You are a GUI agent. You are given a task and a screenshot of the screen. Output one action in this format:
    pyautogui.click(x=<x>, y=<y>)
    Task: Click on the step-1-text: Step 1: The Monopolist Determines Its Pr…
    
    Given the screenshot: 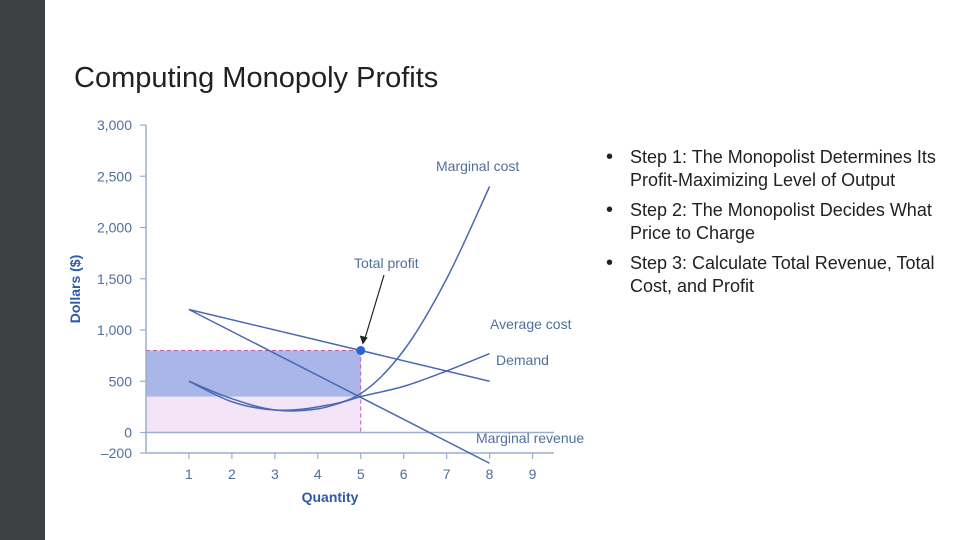 What is the action you would take?
    pyautogui.click(x=783, y=168)
    